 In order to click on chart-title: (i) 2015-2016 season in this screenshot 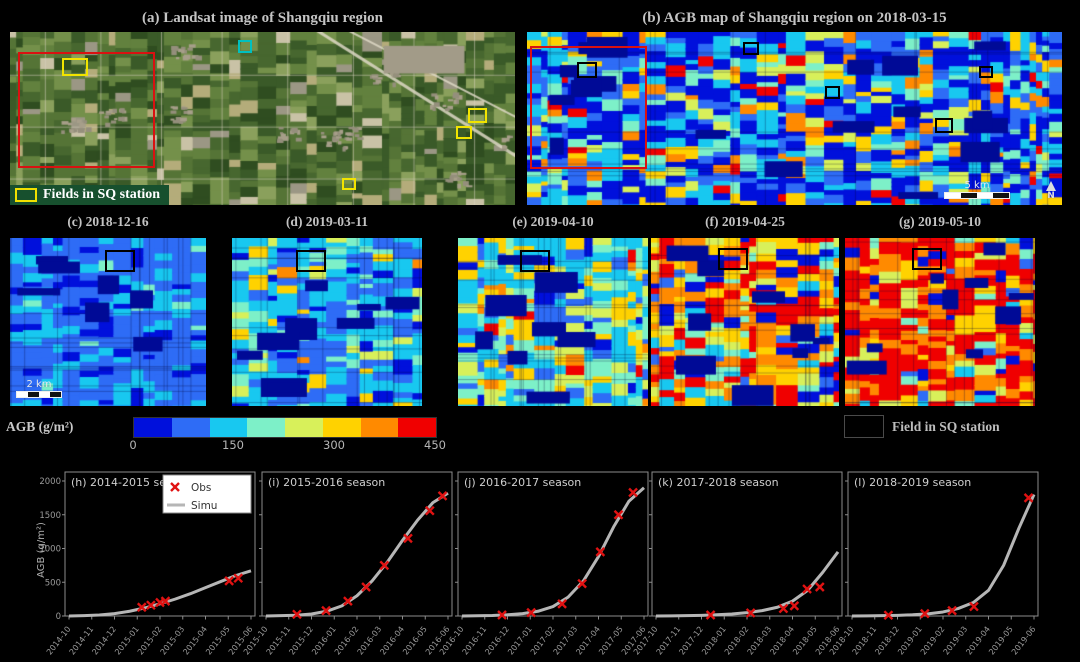, I will do `click(326, 482)`.